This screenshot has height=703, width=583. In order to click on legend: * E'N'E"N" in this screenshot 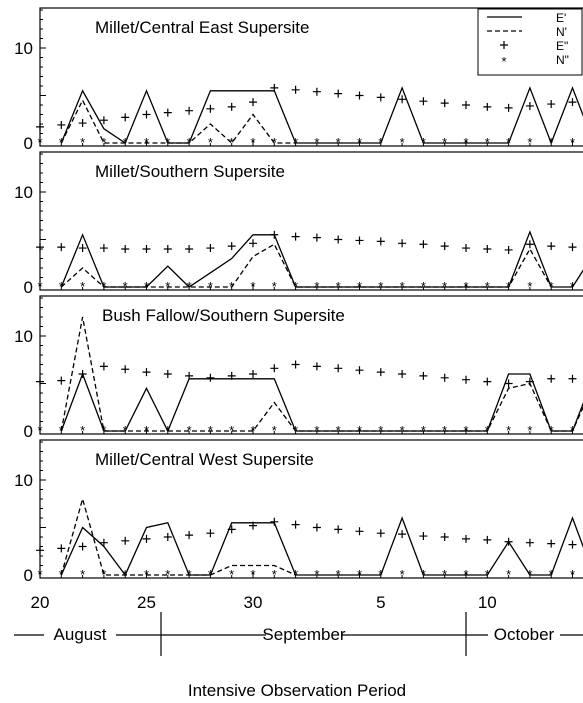, I will do `click(530, 42)`.